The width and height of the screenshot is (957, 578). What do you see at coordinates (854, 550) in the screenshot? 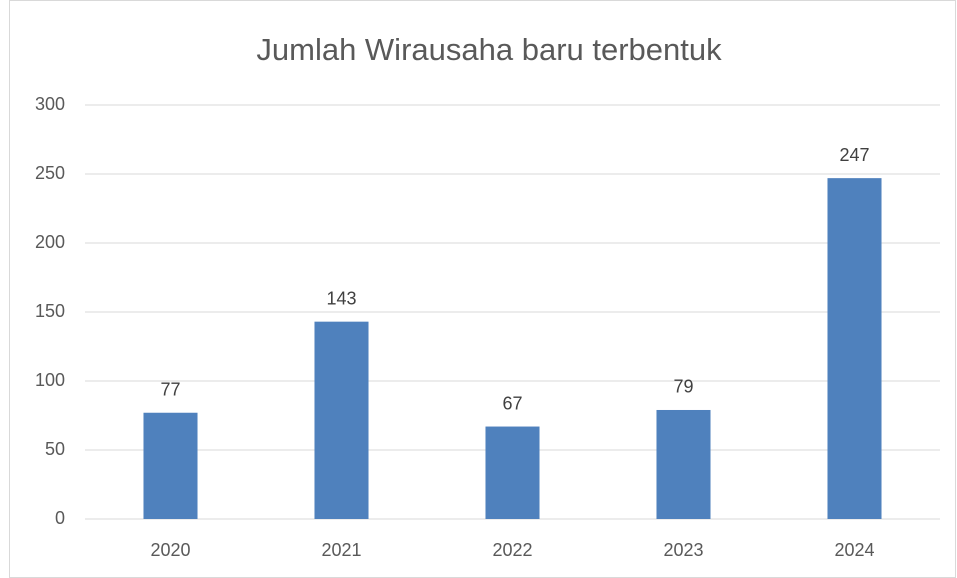
I see `x-tick-label: 2024` at bounding box center [854, 550].